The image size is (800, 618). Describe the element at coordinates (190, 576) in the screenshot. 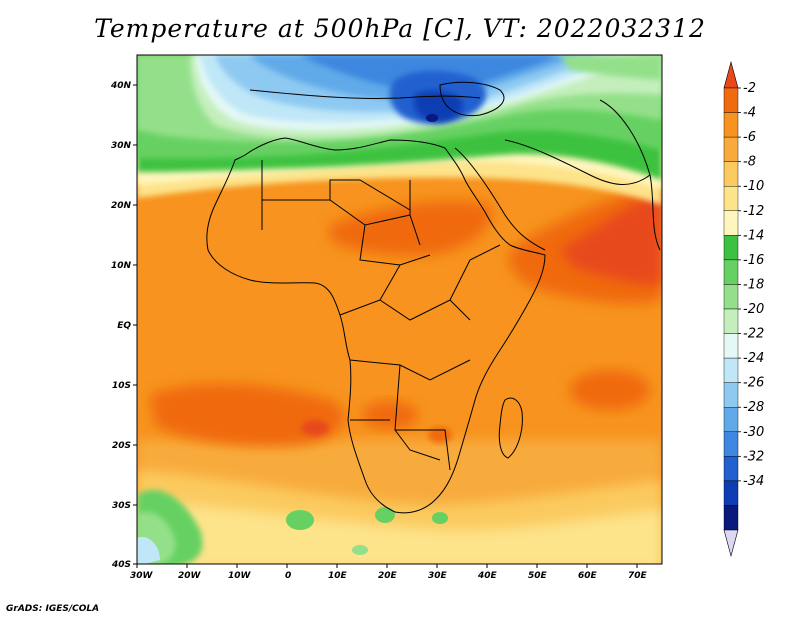

I see `x-tick-label: 20W` at that location.